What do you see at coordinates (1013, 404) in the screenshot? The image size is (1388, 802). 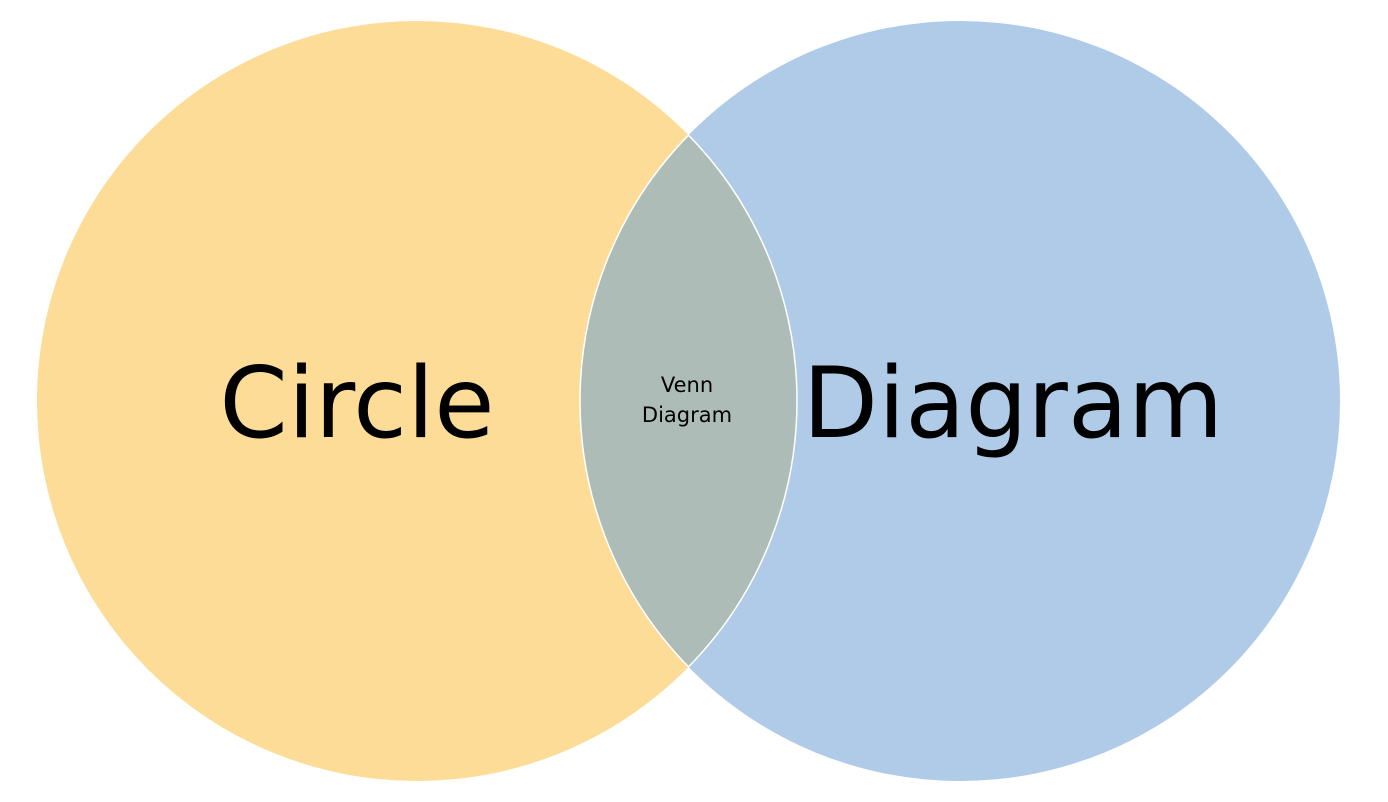 I see `set-label-right: Diagram` at bounding box center [1013, 404].